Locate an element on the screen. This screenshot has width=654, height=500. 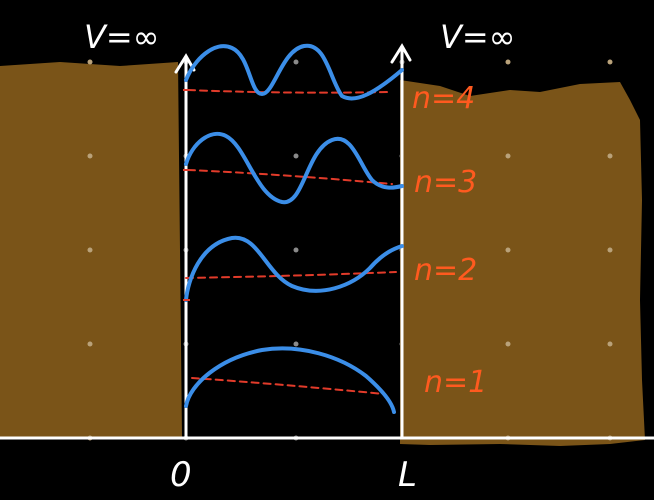
wavefunction-n4 is located at coordinates (294, 72).